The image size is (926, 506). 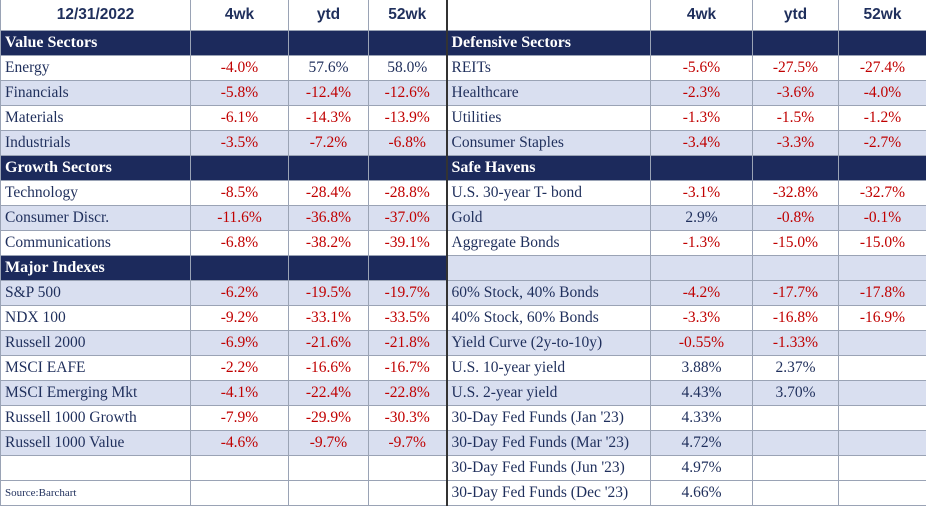 I want to click on right-blank-header, so click(x=548, y=15).